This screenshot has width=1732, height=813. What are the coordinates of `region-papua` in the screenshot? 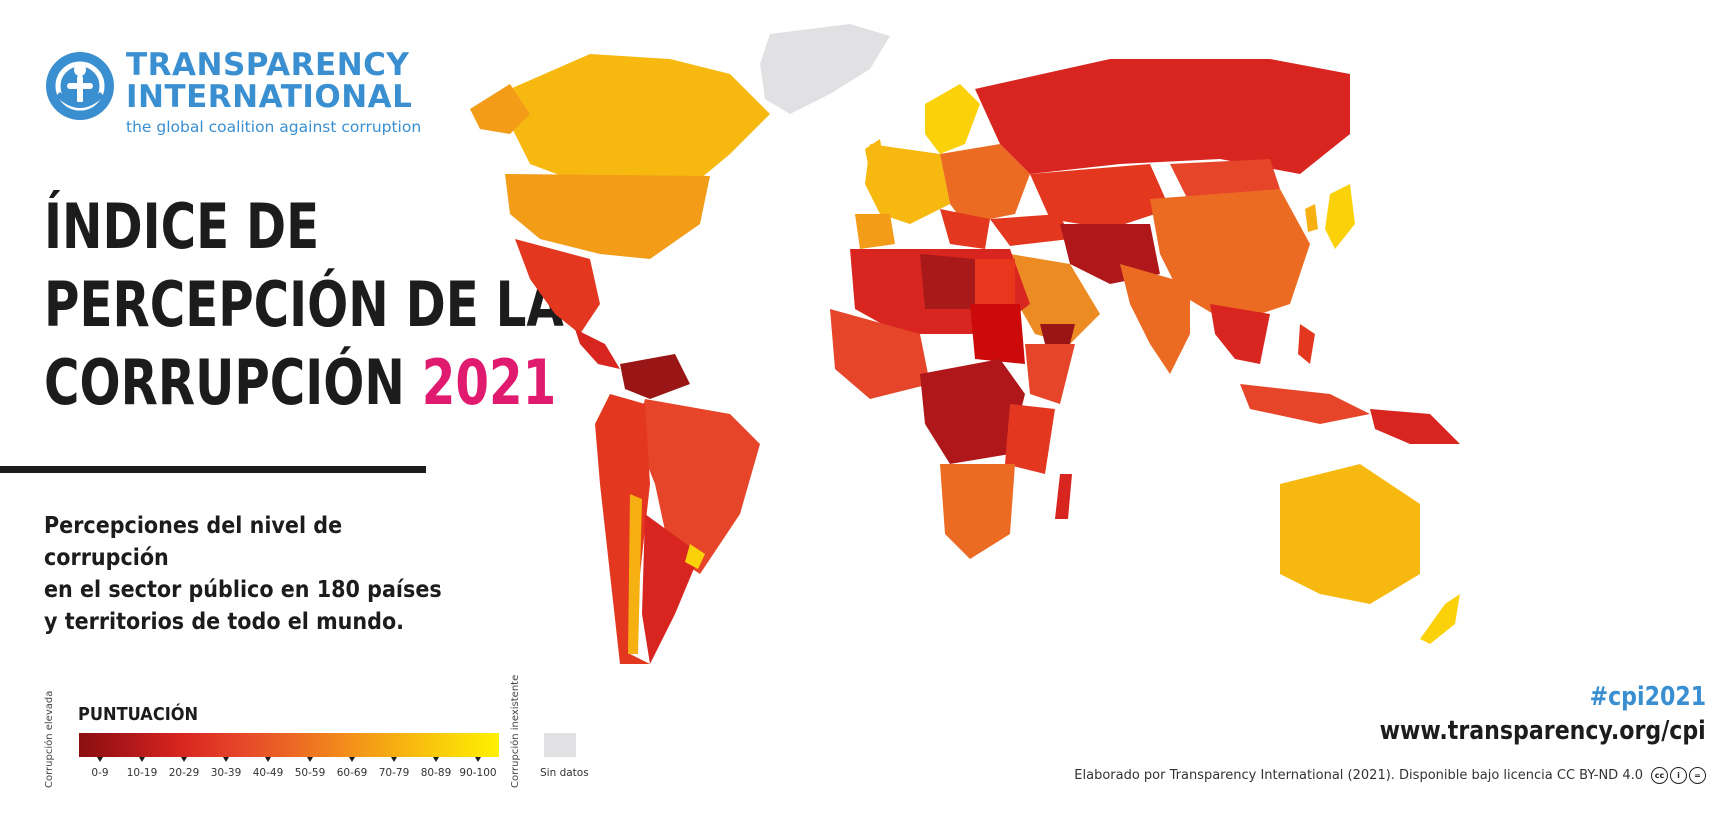 It's located at (1415, 426).